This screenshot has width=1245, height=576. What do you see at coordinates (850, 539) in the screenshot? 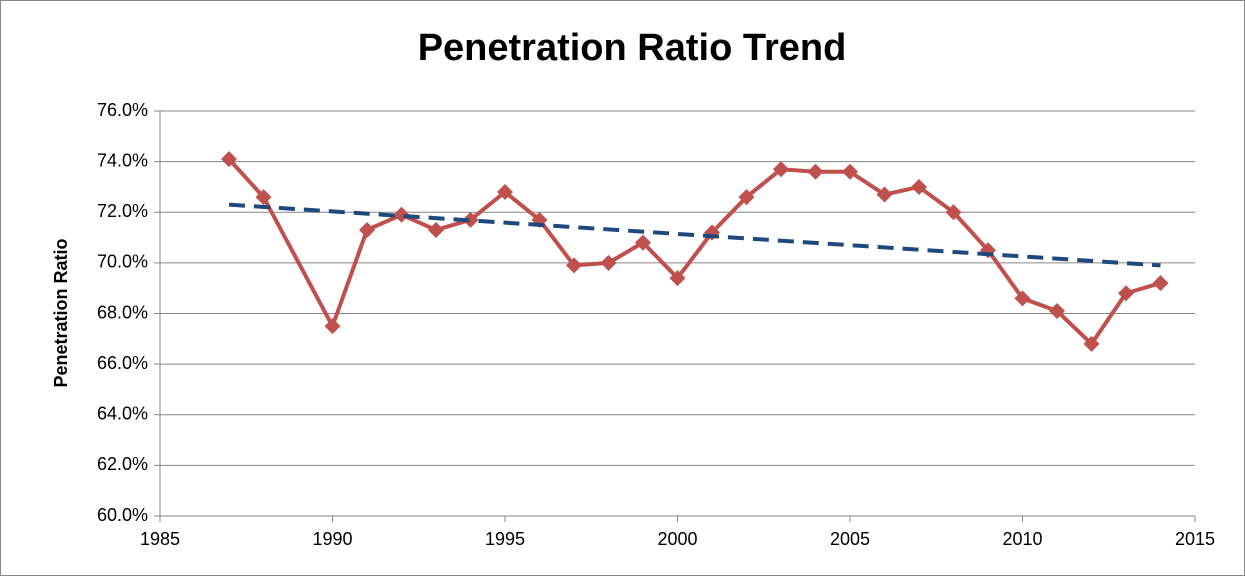
I see `x-tick-label: 2005` at bounding box center [850, 539].